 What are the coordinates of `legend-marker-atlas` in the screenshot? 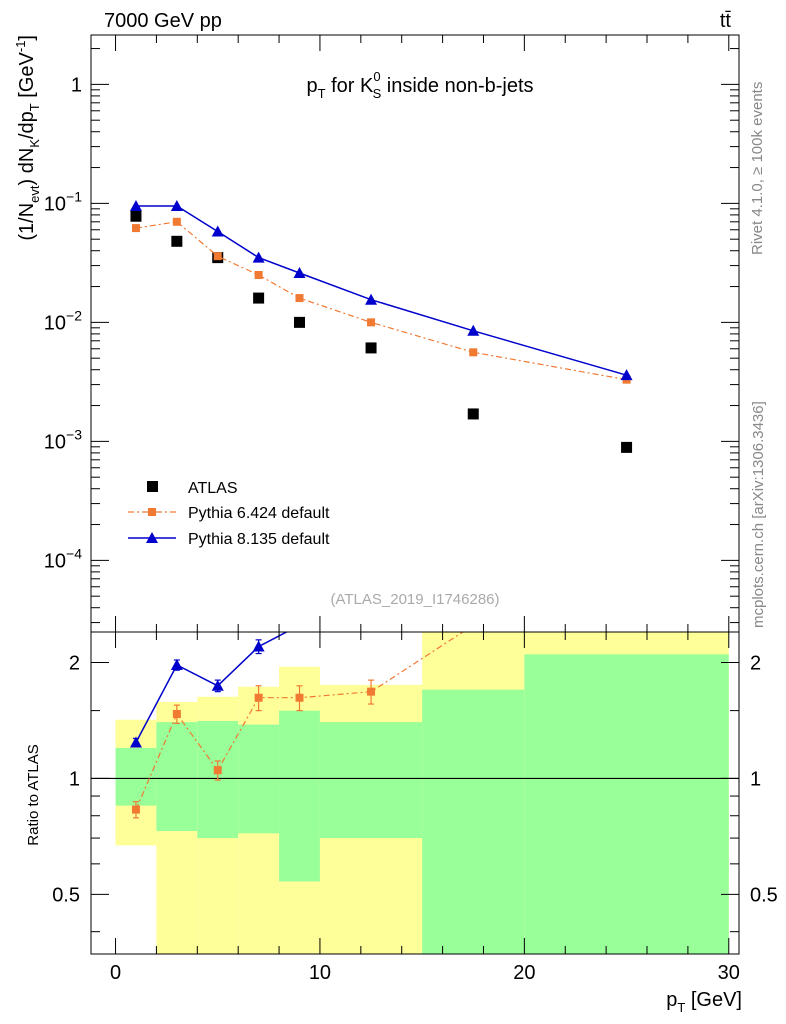 It's located at (152, 486).